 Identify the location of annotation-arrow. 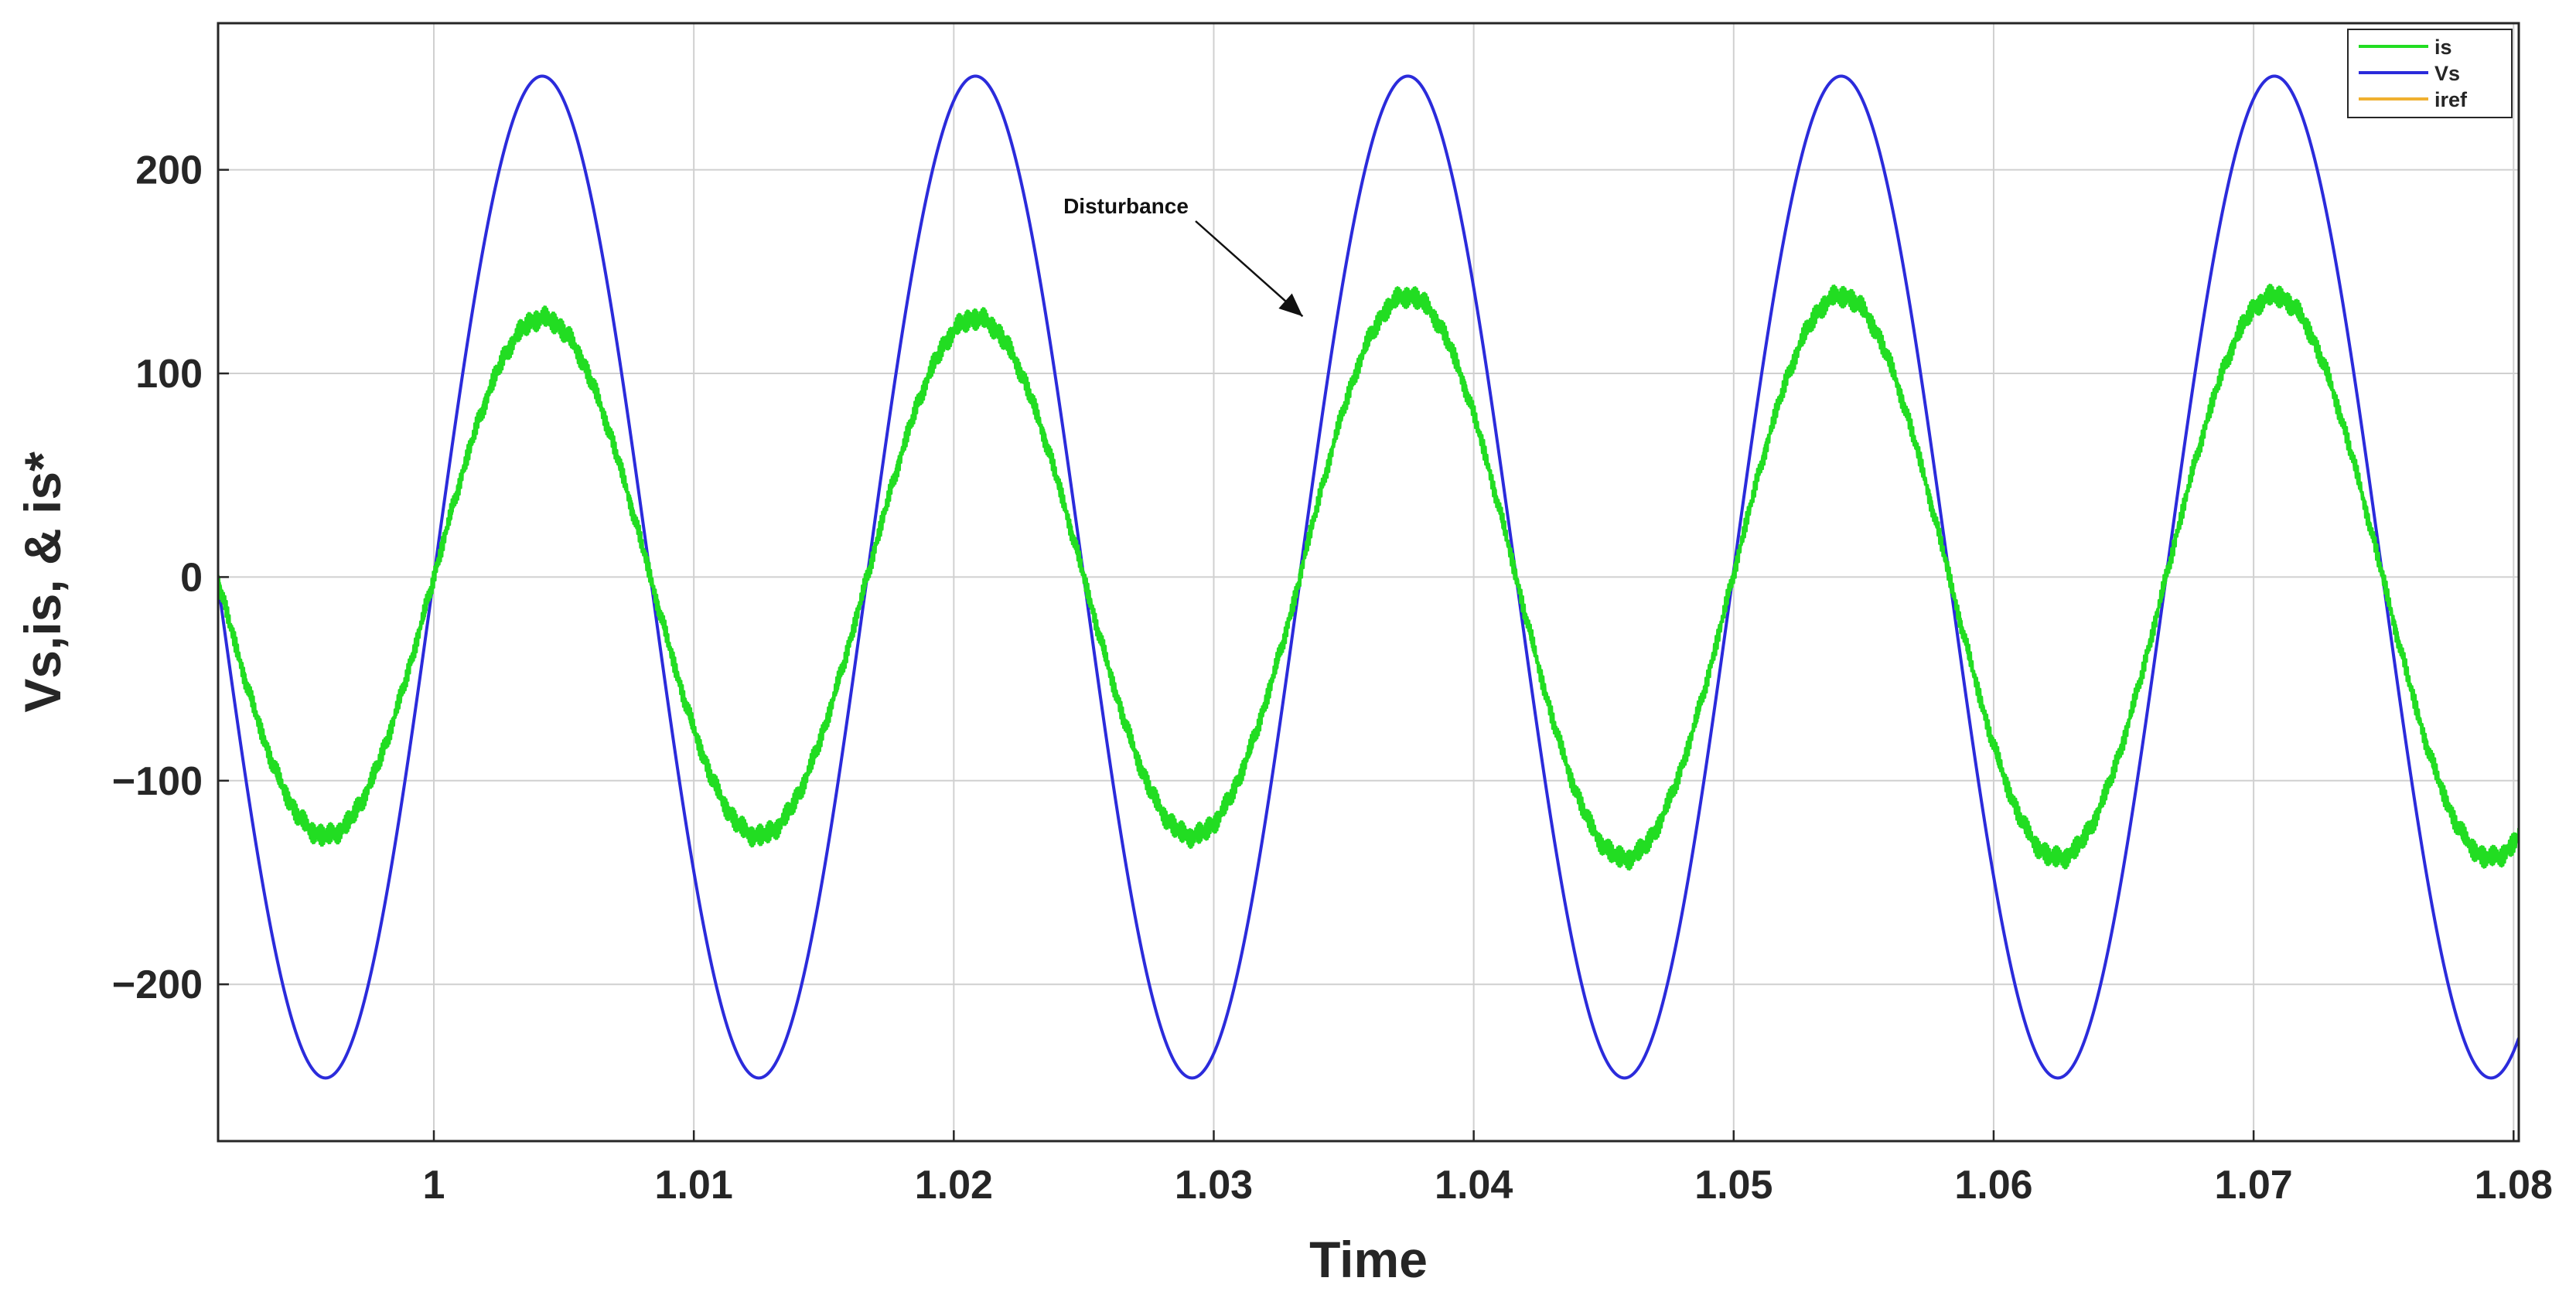
(1249, 269).